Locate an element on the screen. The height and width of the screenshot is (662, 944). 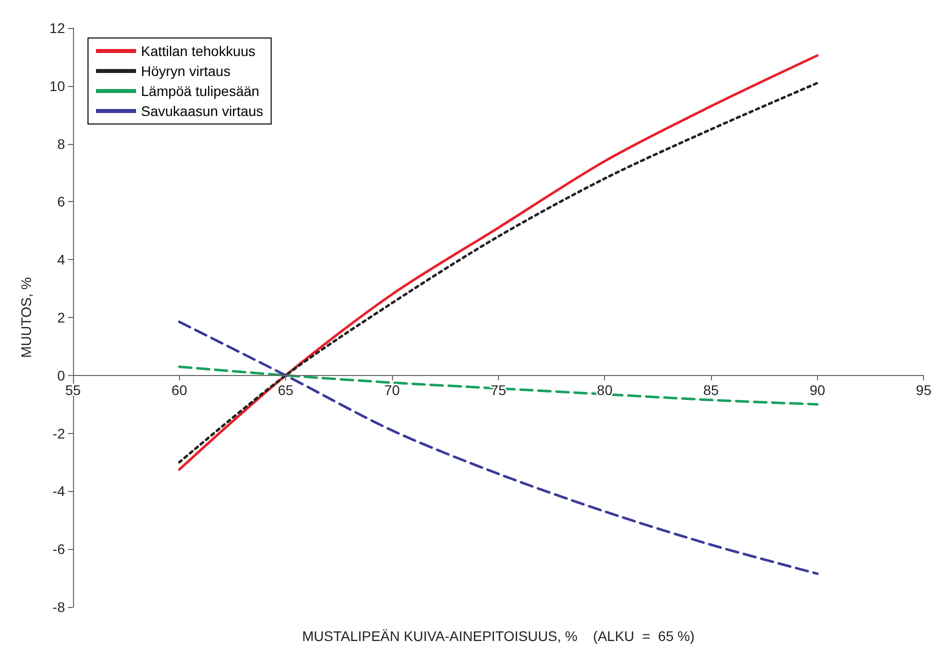
y-tick-label: 8 is located at coordinates (61, 144).